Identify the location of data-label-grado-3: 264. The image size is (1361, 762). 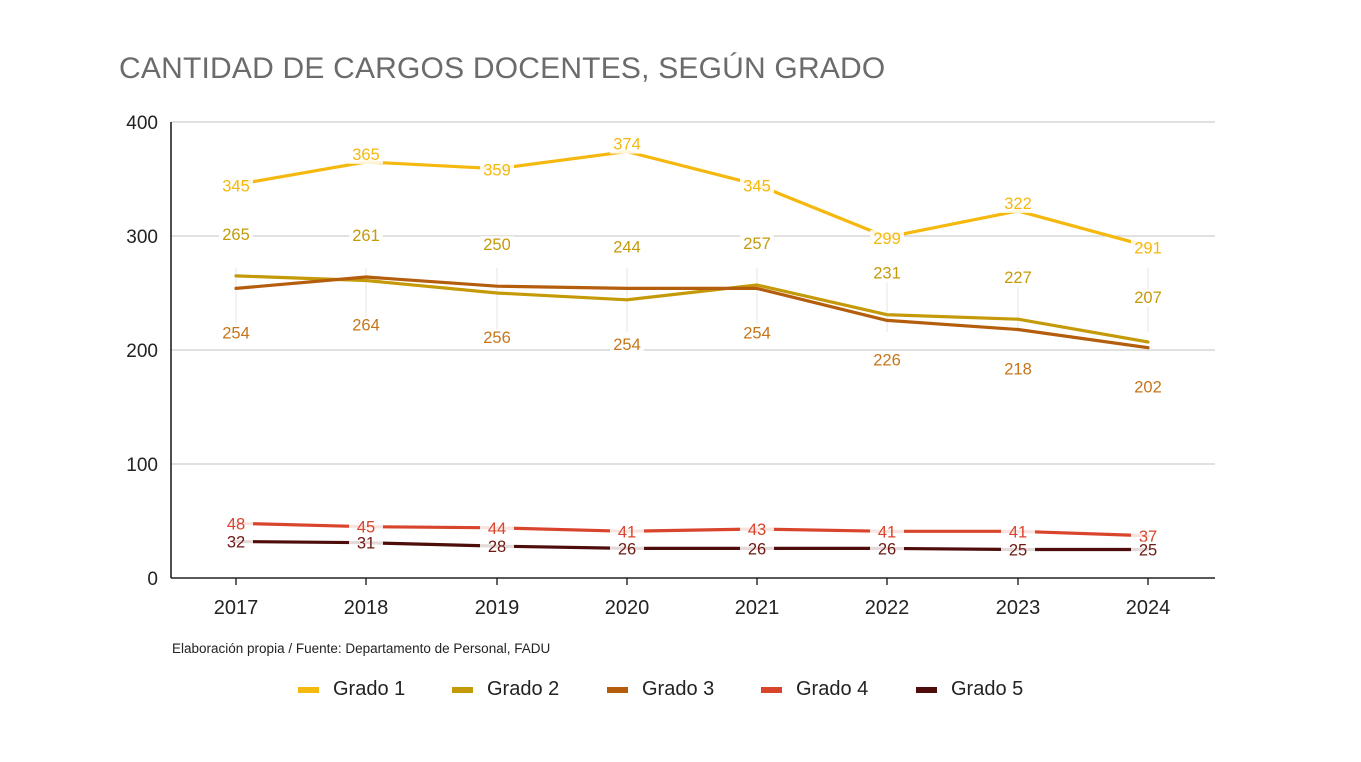
(366, 325).